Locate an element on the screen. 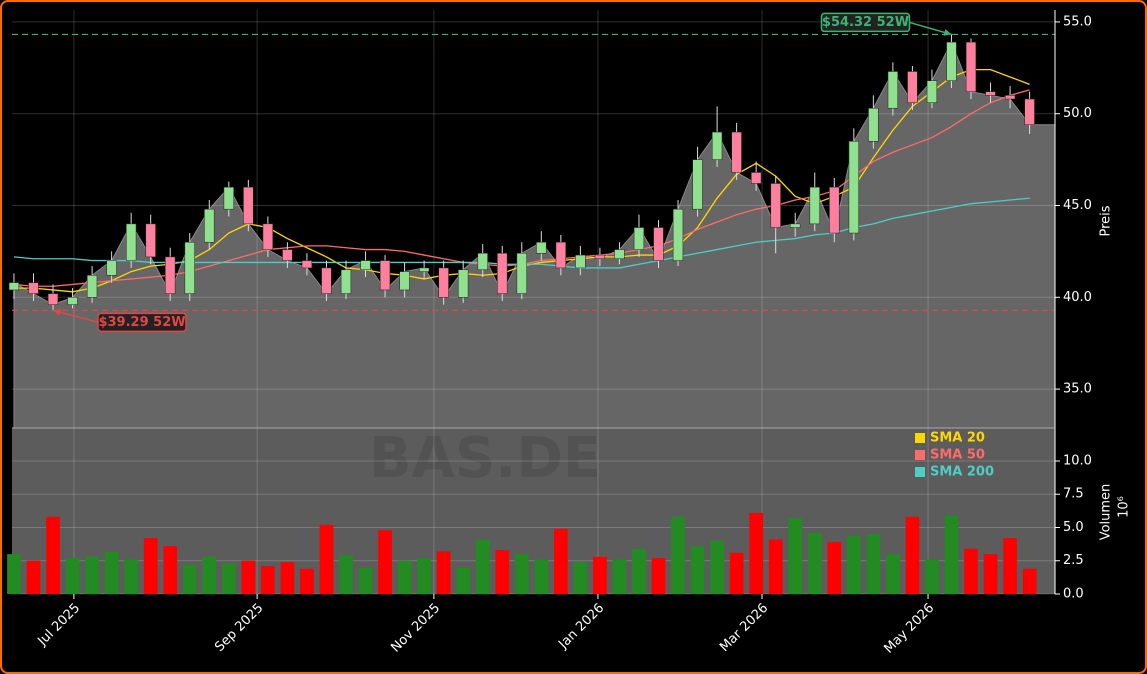 This screenshot has width=1147, height=674. annotation: $39.29 52W is located at coordinates (119, 320).